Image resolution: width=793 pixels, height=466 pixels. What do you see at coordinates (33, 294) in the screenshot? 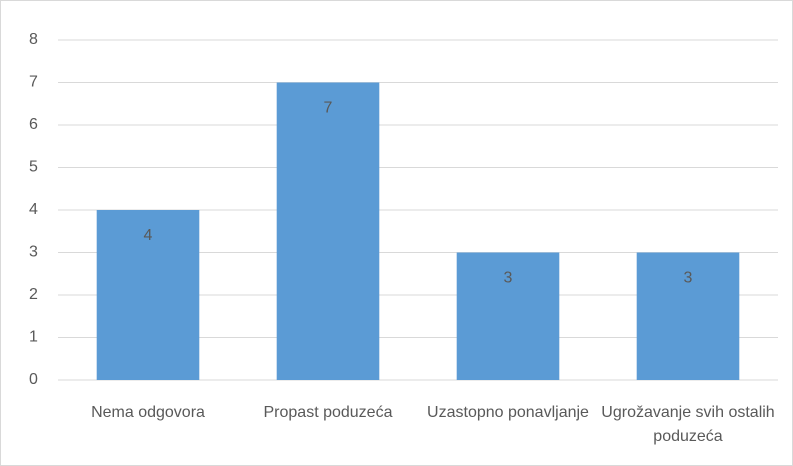
I see `y-tick-label: 2` at bounding box center [33, 294].